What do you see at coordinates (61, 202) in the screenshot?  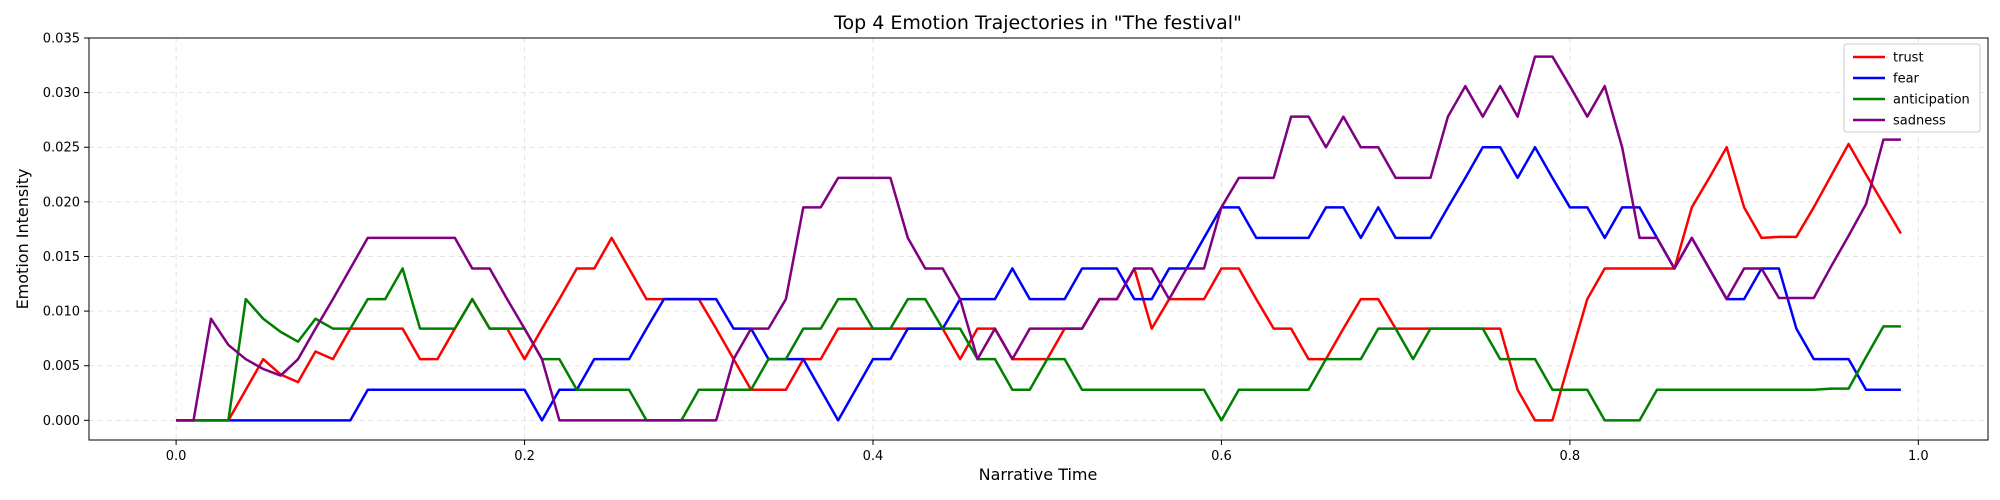 I see `y-tick-label: 0.020` at bounding box center [61, 202].